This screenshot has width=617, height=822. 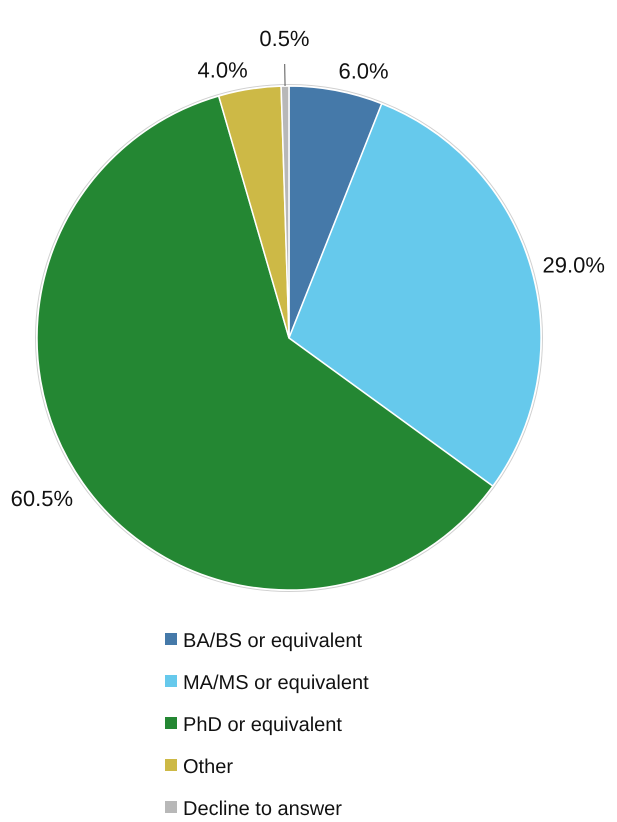 I want to click on data-label: 29.0%, so click(x=573, y=265).